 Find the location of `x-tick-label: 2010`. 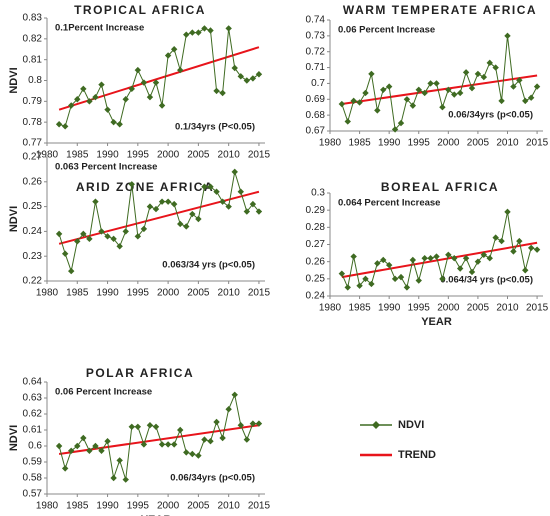

x-tick-label: 2010 is located at coordinates (507, 308).